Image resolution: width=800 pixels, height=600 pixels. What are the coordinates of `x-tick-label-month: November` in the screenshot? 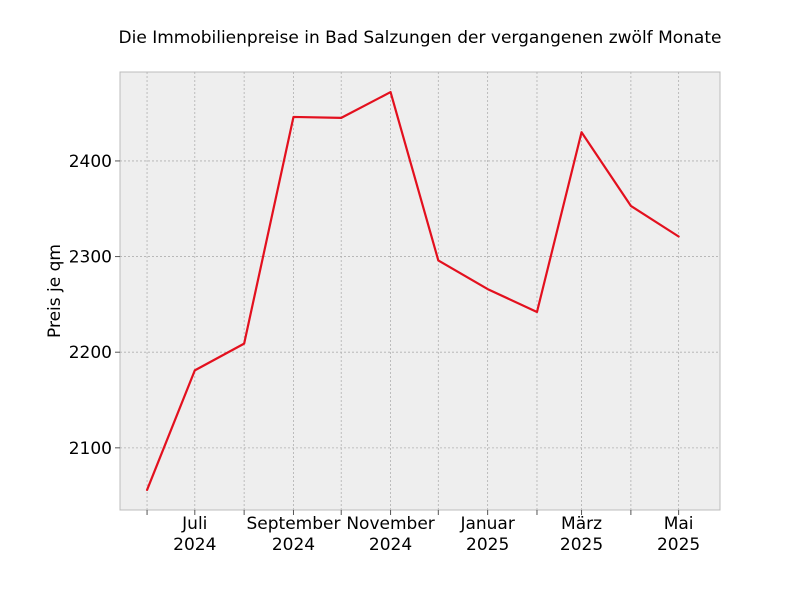 It's located at (390, 524).